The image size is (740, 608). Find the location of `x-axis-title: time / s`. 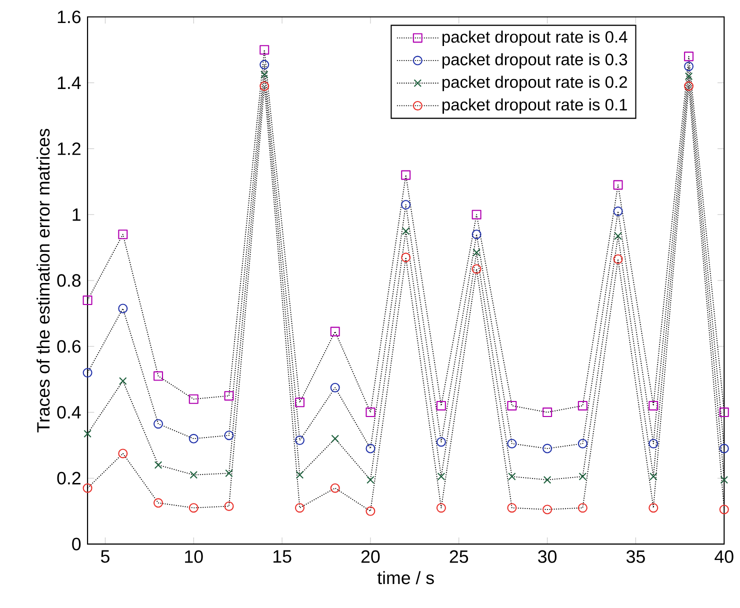

x-axis-title: time / s is located at coordinates (405, 577).